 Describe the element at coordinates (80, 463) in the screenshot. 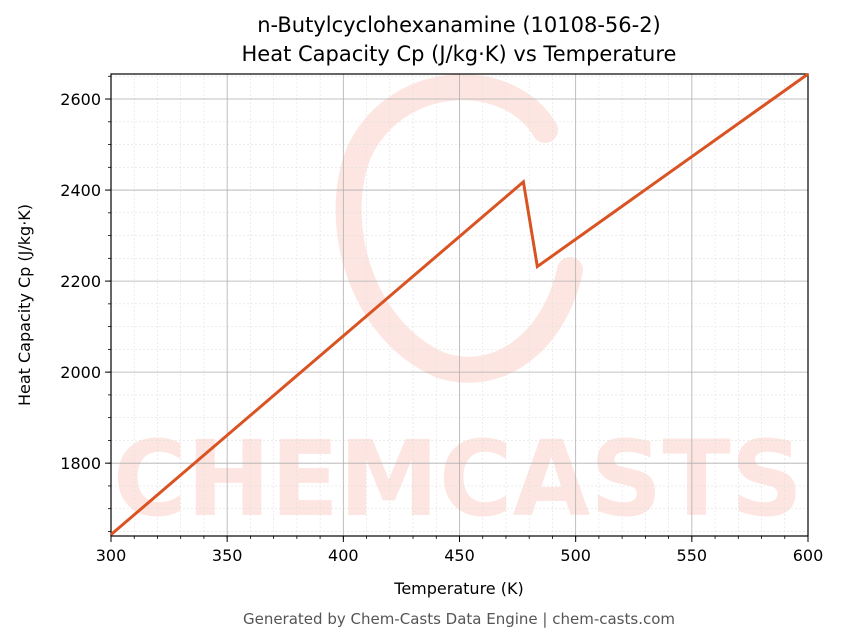

I see `y-tick-label: 1800` at that location.